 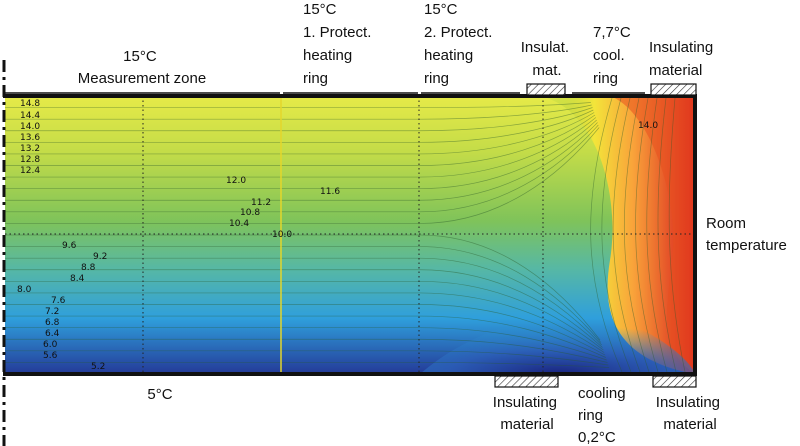 What do you see at coordinates (159, 394) in the screenshot?
I see `bottom-temperature-label: 5°C` at bounding box center [159, 394].